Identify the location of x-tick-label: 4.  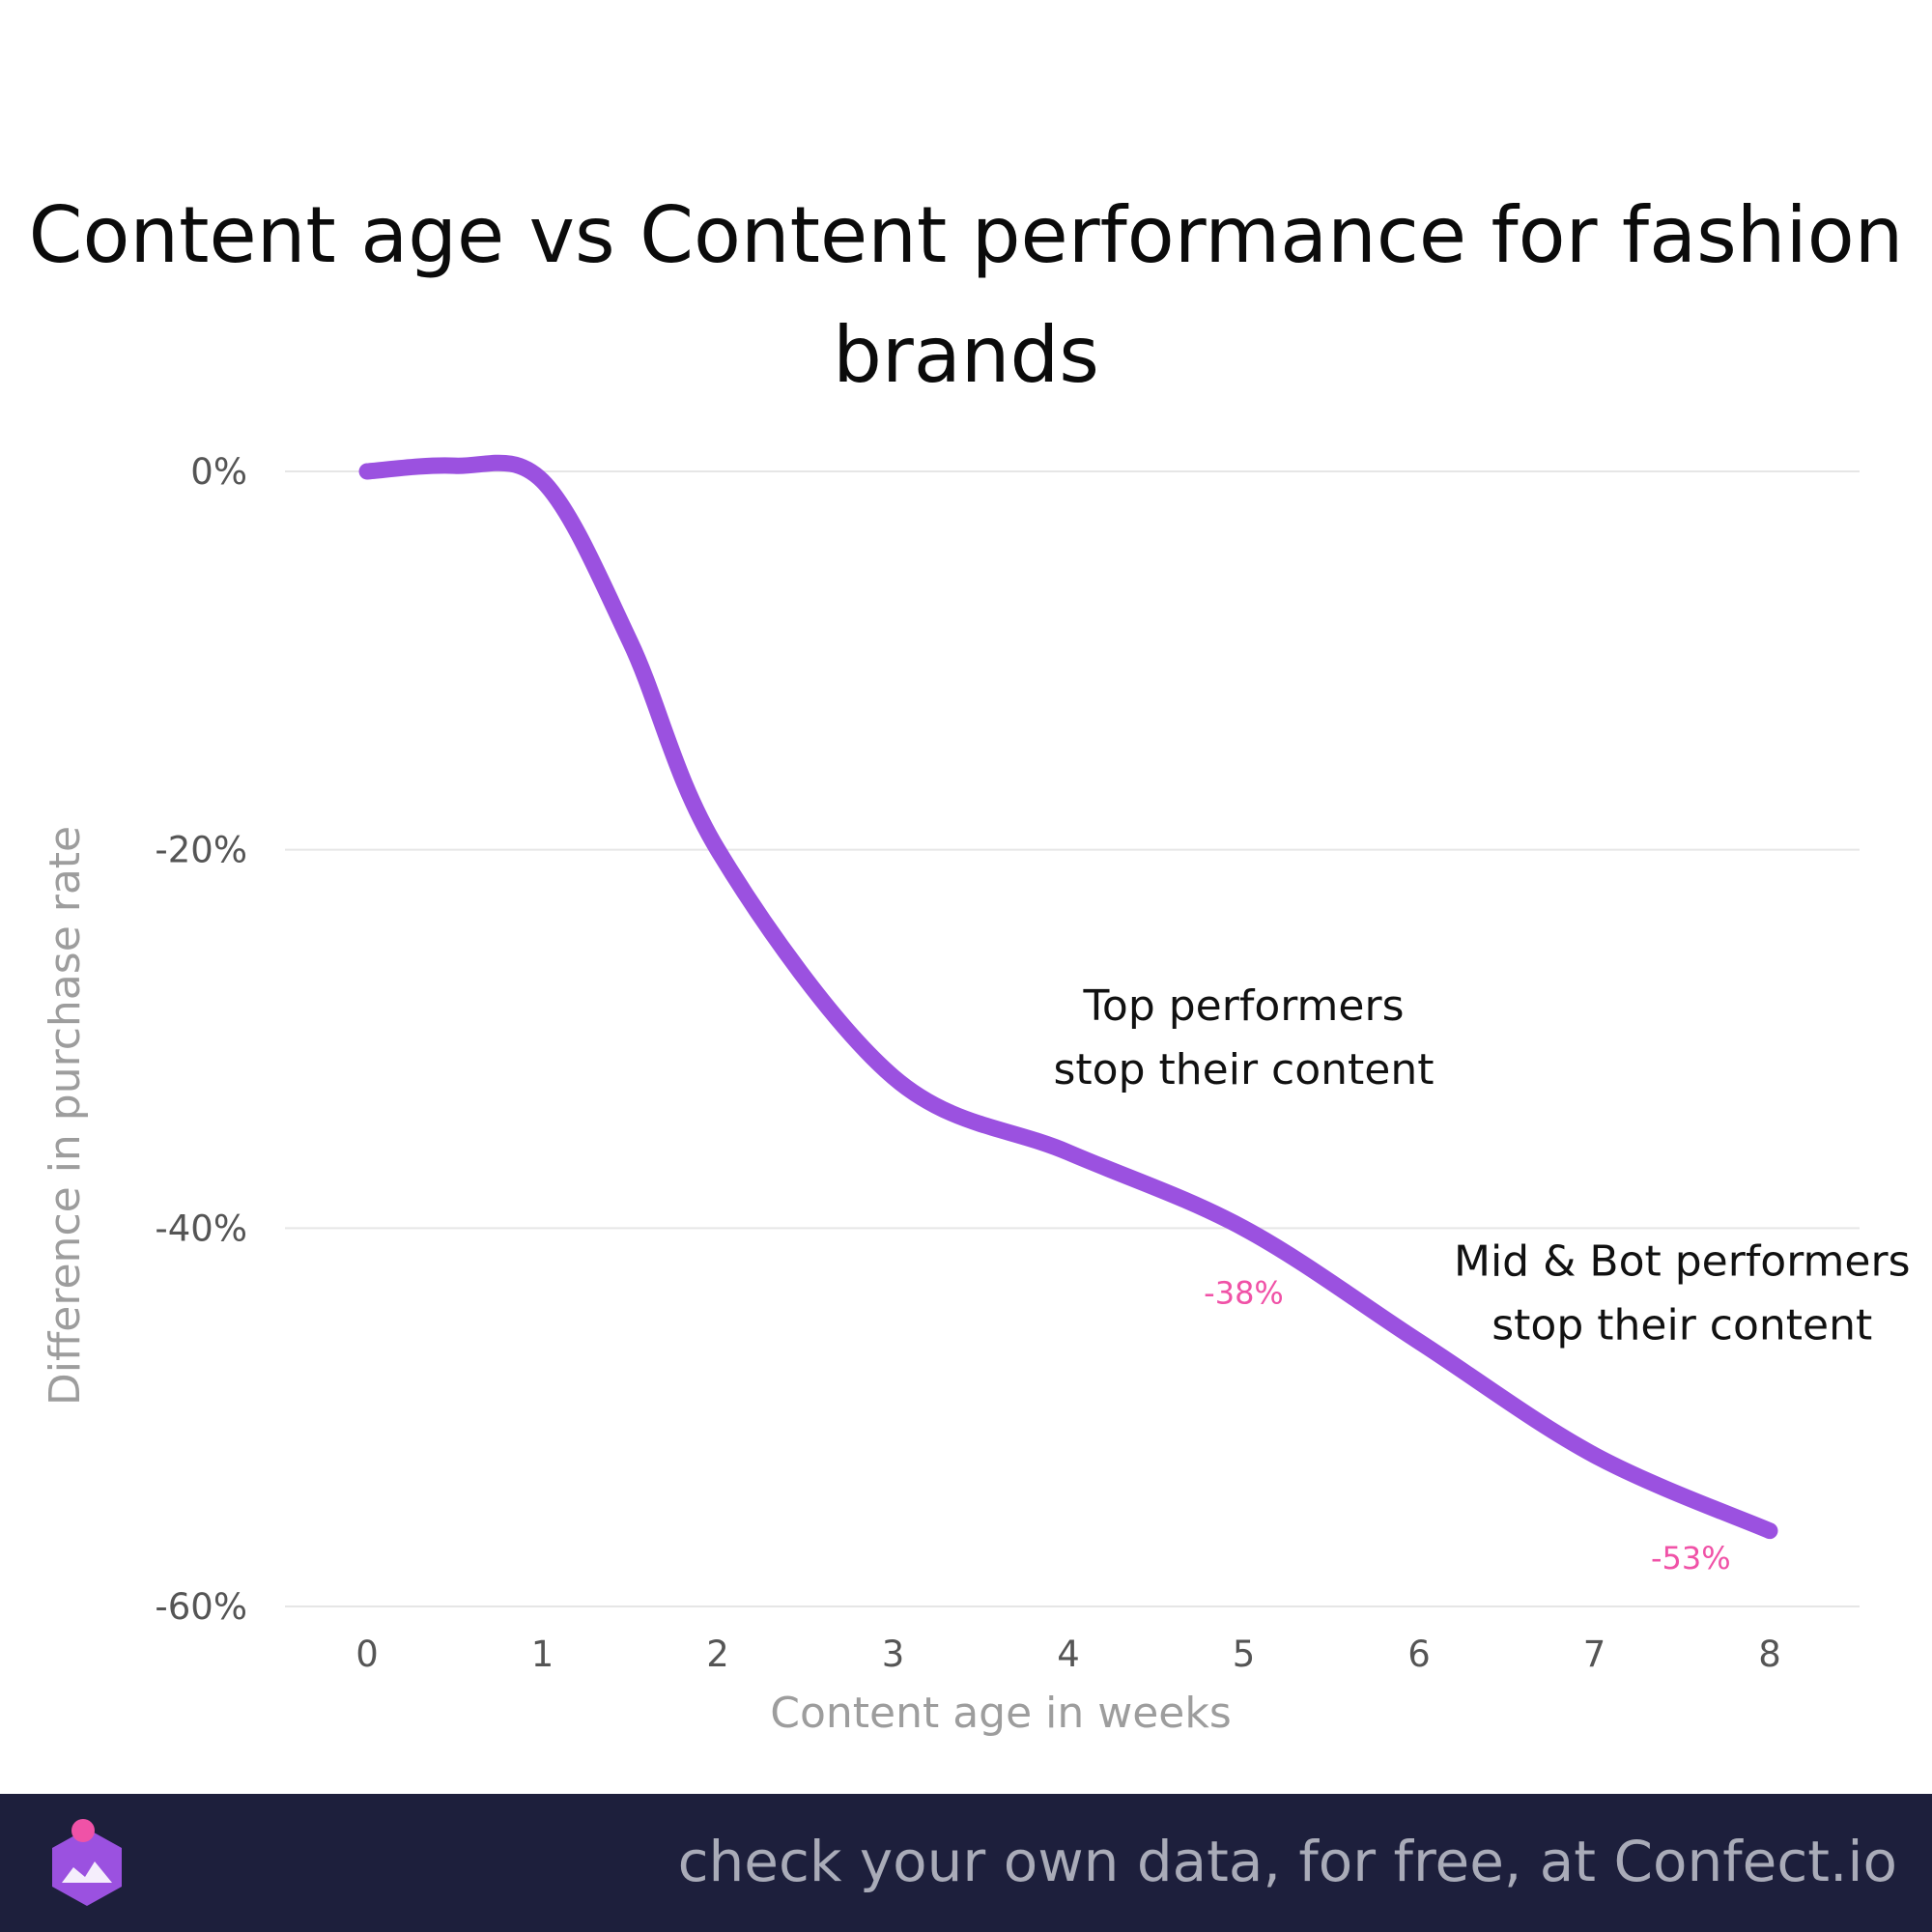
(1068, 1654).